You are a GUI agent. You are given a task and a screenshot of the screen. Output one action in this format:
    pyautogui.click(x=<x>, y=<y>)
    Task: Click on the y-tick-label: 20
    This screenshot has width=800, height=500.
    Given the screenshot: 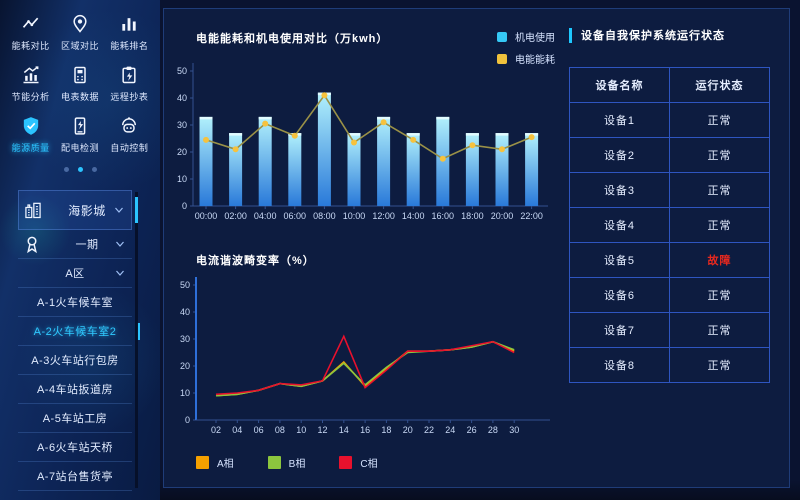 What is the action you would take?
    pyautogui.click(x=182, y=152)
    